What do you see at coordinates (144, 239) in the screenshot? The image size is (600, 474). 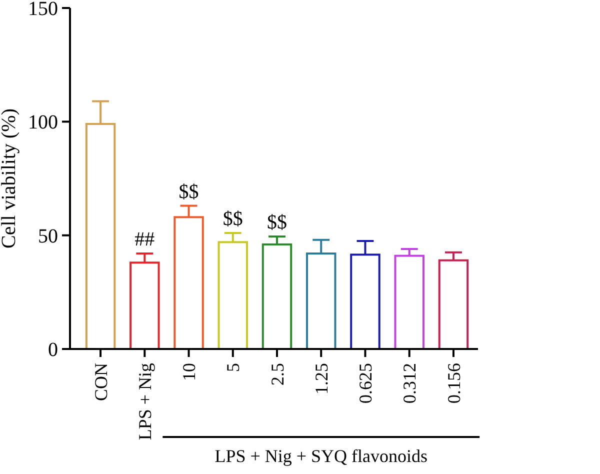 I see `annotation: ##` at bounding box center [144, 239].